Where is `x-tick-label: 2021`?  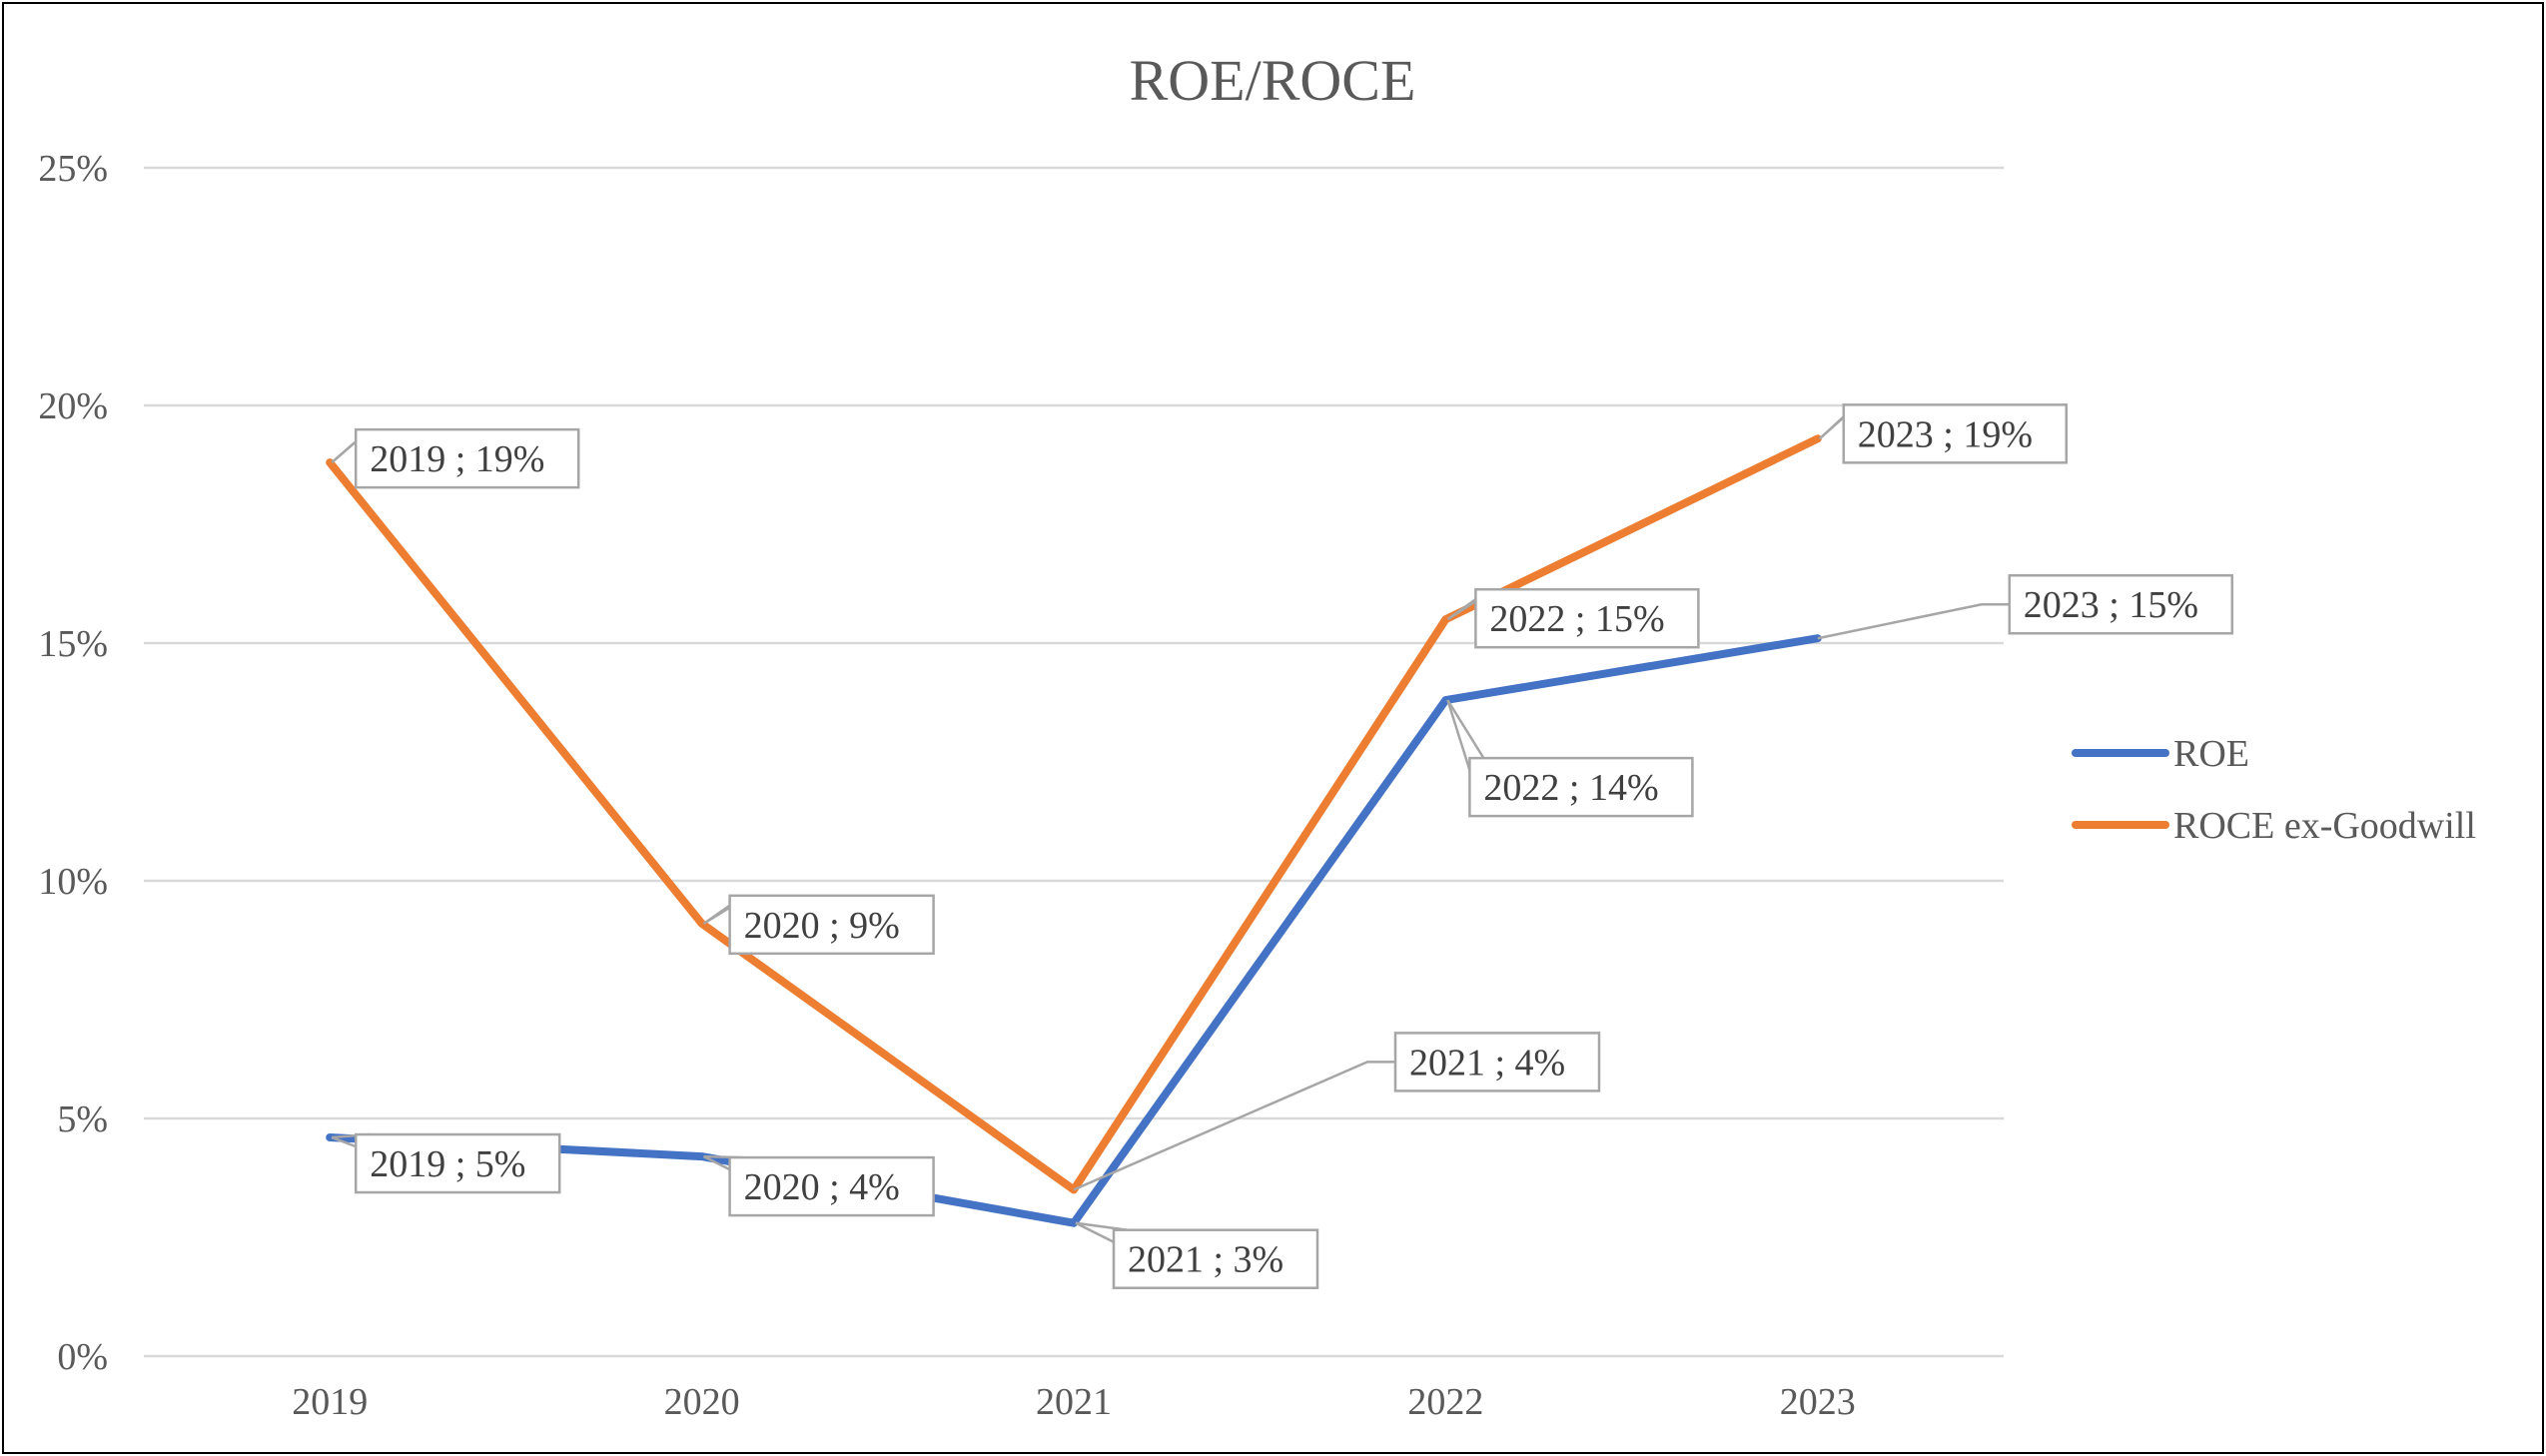 x-tick-label: 2021 is located at coordinates (1074, 1402).